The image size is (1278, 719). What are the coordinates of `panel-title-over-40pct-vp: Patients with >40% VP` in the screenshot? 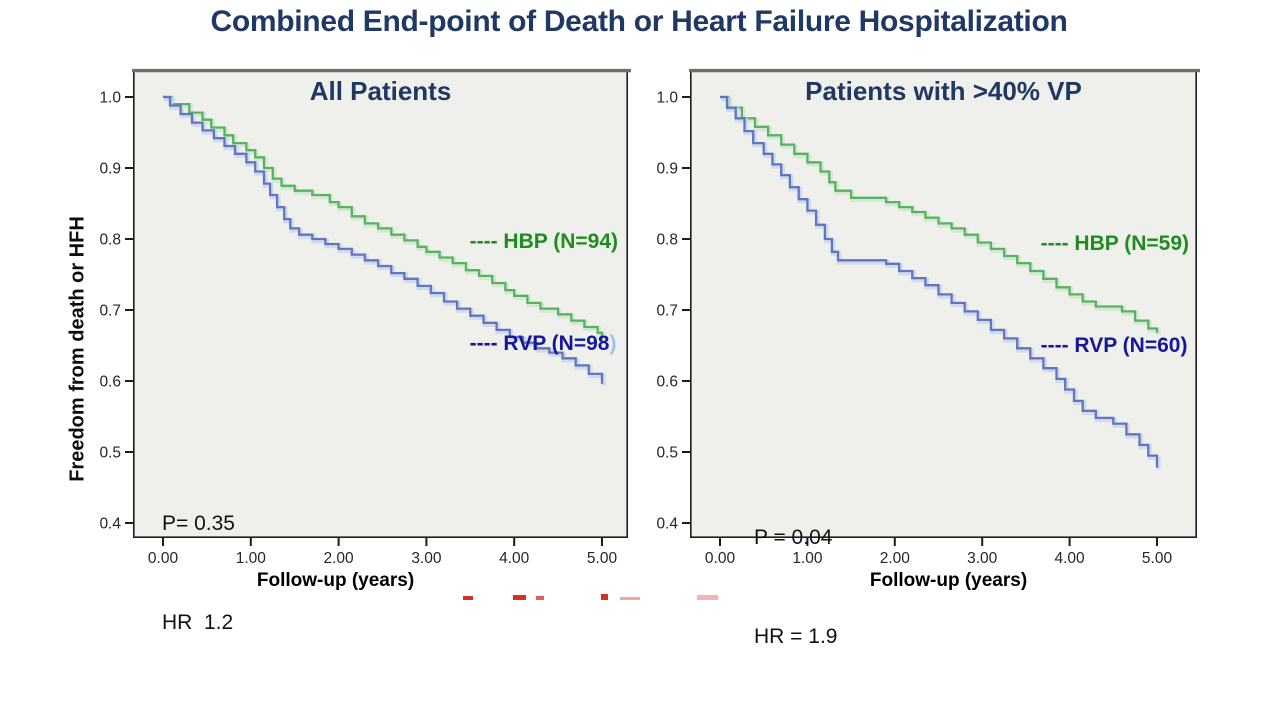 It's located at (943, 91).